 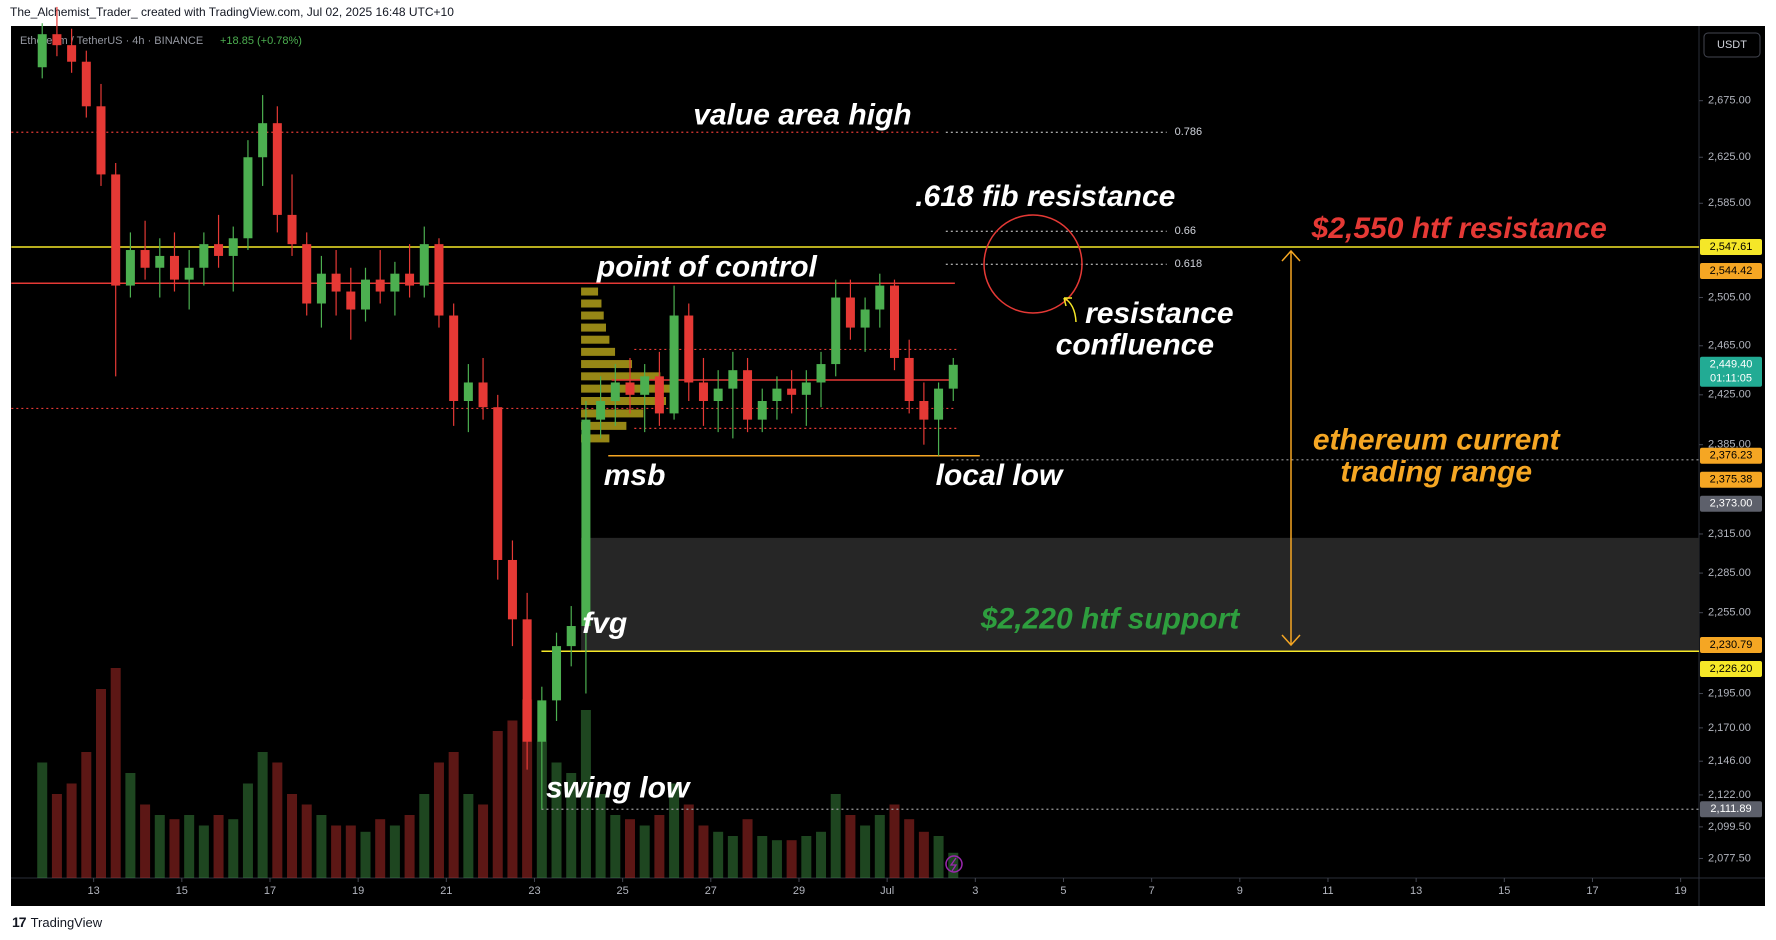 What do you see at coordinates (1731, 365) in the screenshot?
I see `price-badge-label: 2,449.40` at bounding box center [1731, 365].